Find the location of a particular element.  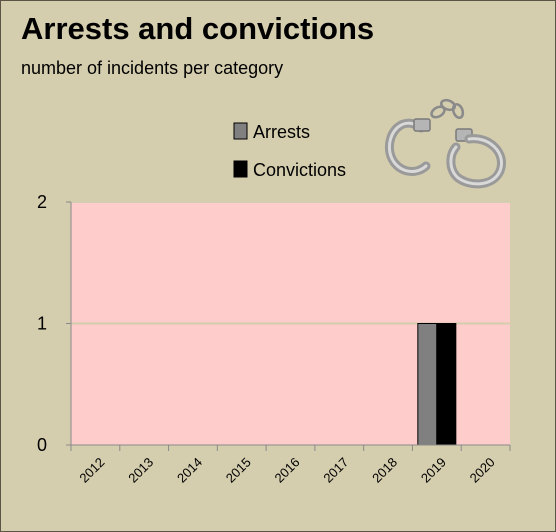

y-tick-label: 0 is located at coordinates (42, 445).